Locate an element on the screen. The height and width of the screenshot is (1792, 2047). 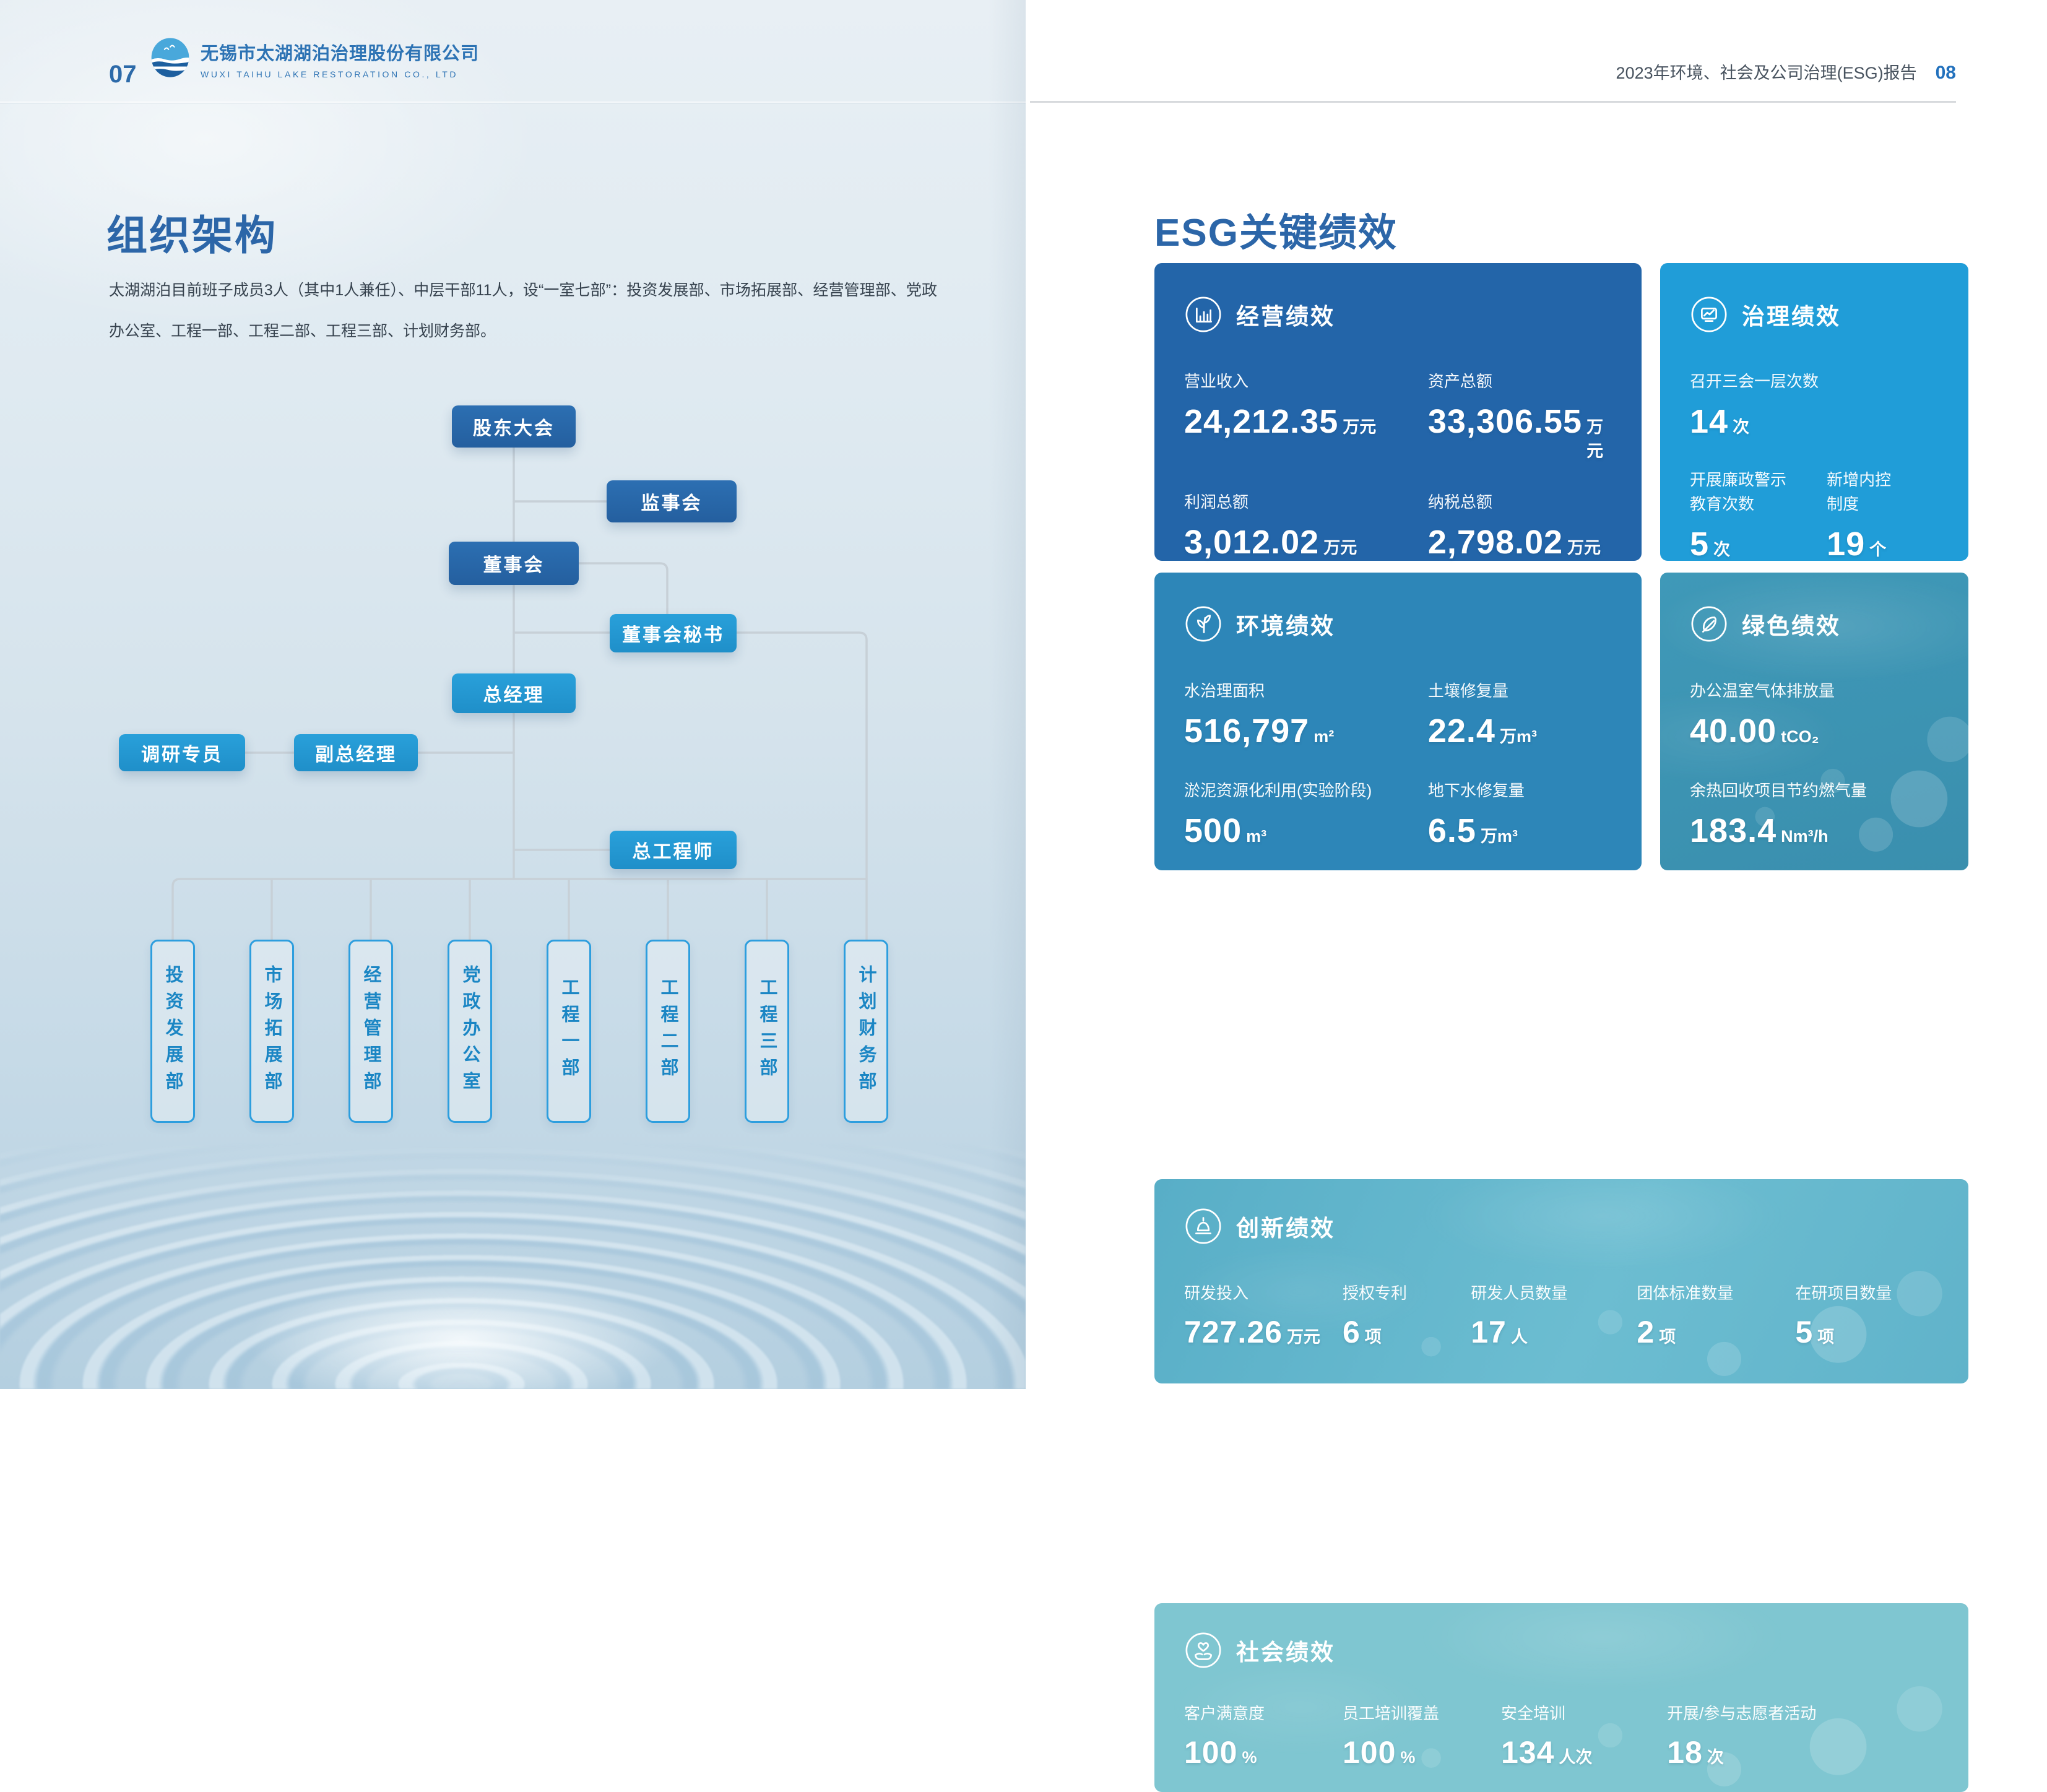
metric-volunteer-activities: 开展/参与志愿者活动 18 次 is located at coordinates (1742, 1737).